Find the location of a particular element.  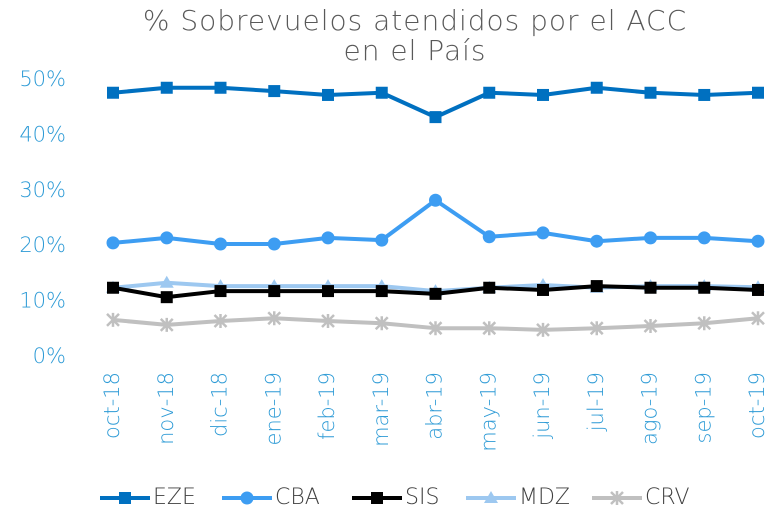

y-tick-label: 0% is located at coordinates (49, 356).